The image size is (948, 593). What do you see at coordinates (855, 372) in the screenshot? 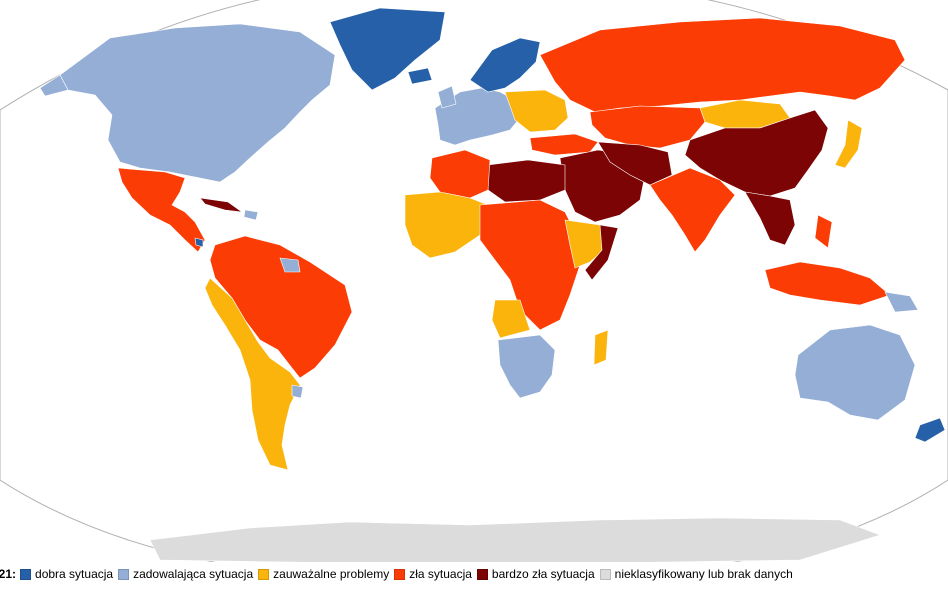
I see `region-australia` at bounding box center [855, 372].